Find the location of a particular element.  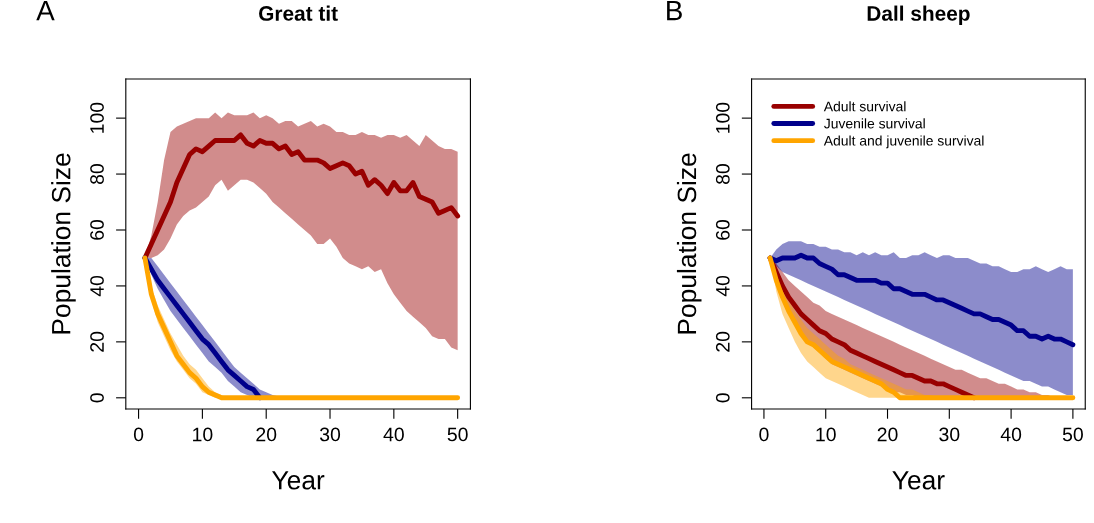

legend-label: Adult survival is located at coordinates (864, 106).